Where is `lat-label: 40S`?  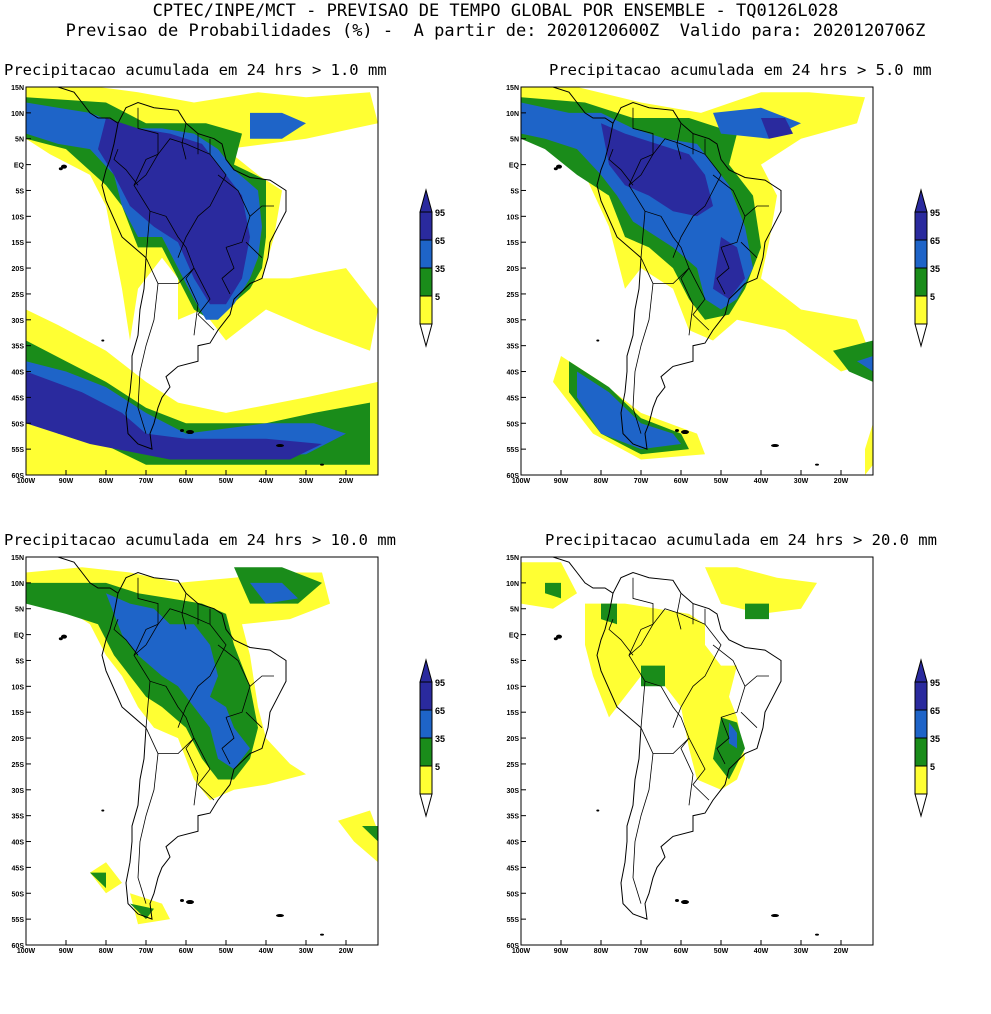 lat-label: 40S is located at coordinates (513, 843).